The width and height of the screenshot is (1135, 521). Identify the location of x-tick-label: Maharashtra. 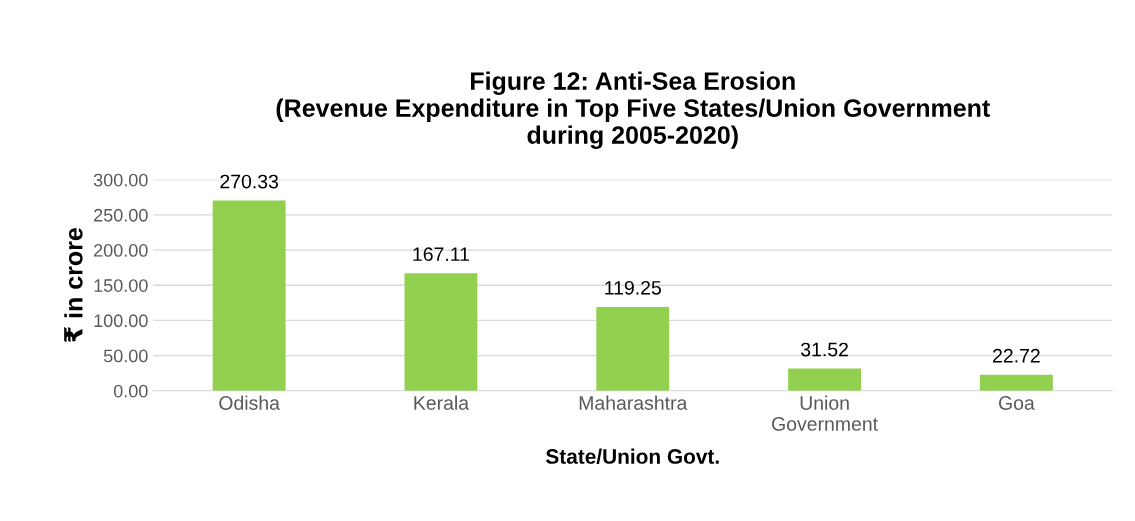
(633, 402).